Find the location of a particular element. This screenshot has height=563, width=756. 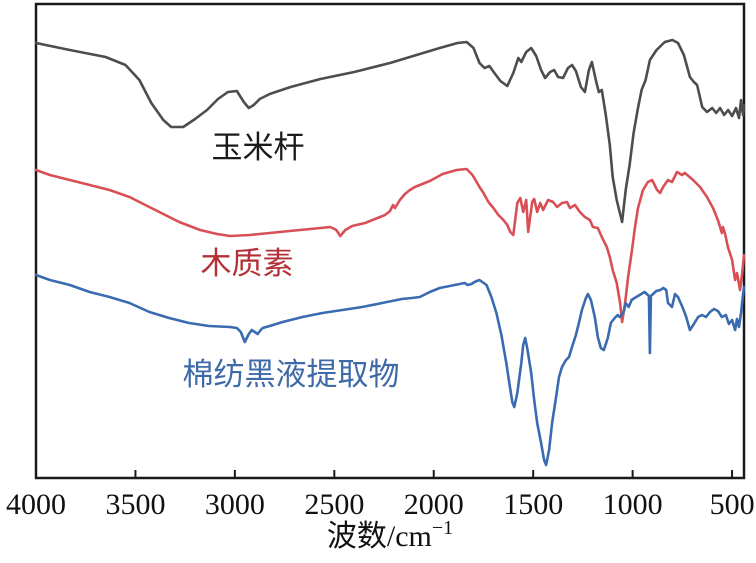

curve-label-black-liquor-extract: 棉纺黑液提取物 is located at coordinates (291, 374).